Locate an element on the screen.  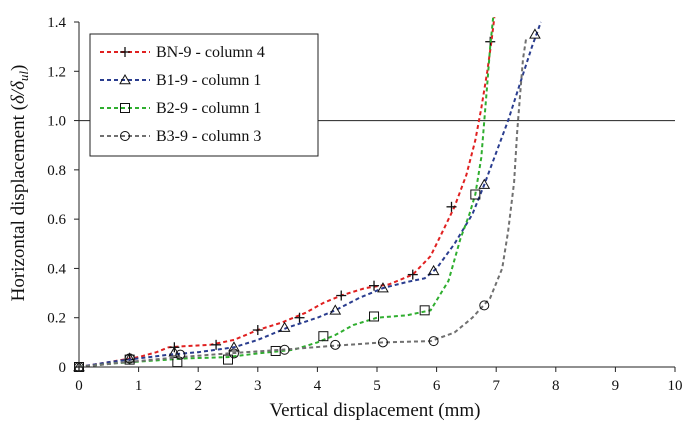
x-tick-label: 7 is located at coordinates (496, 386).